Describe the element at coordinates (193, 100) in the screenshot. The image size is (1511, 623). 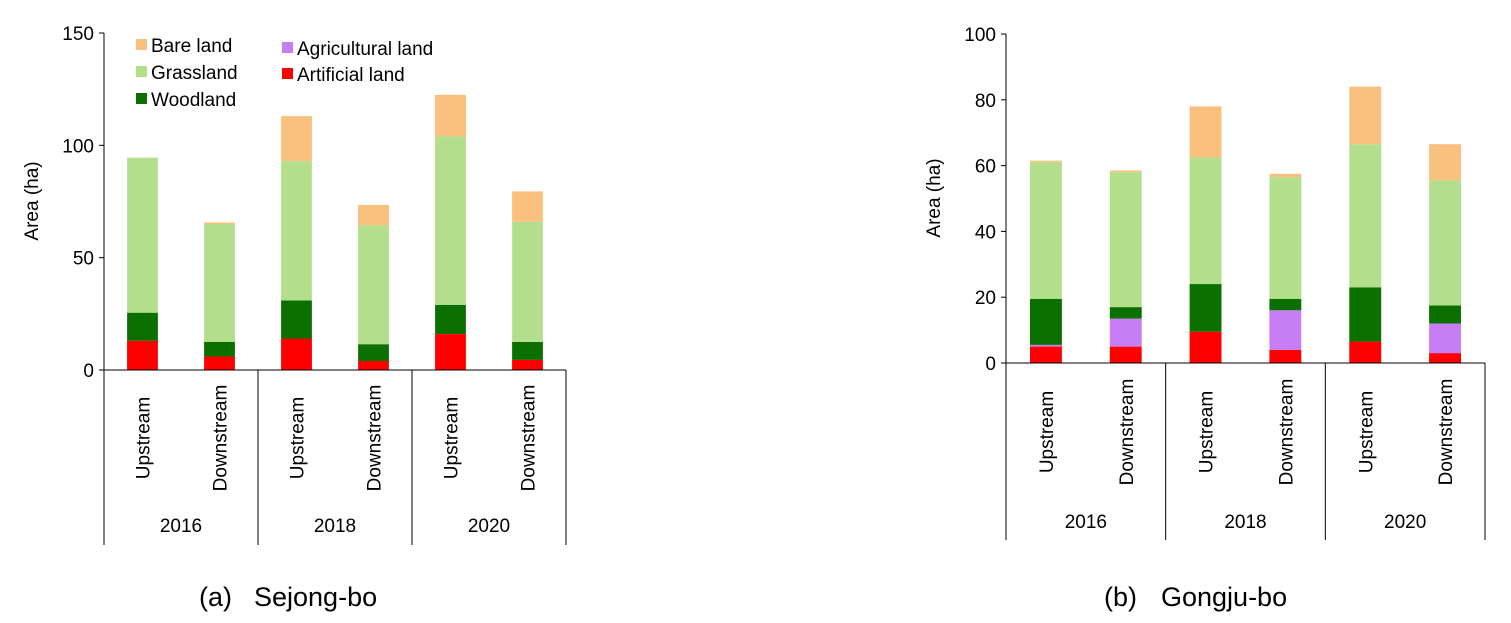
I see `legend-label-woodland: Woodland` at that location.